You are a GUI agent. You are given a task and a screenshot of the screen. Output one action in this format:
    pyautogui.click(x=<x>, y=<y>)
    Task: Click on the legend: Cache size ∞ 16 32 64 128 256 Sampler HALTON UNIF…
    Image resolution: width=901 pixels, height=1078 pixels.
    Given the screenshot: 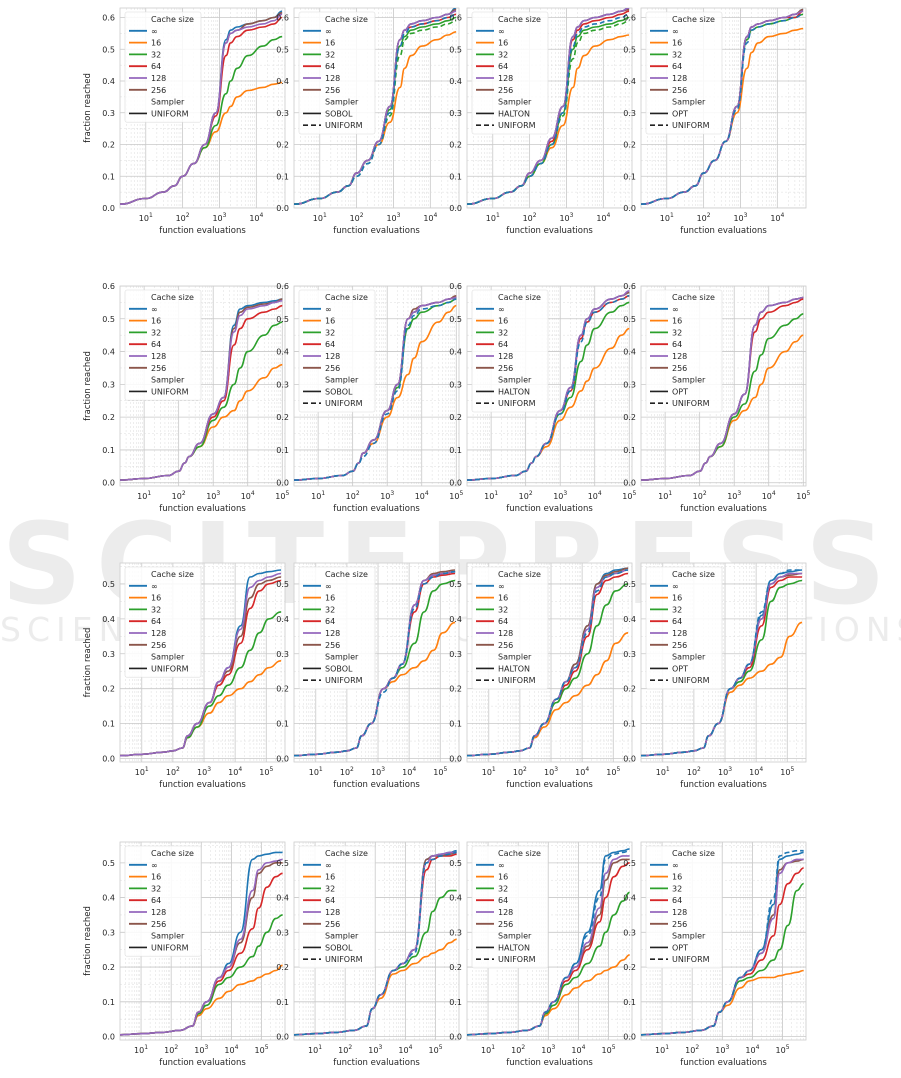 What is the action you would take?
    pyautogui.click(x=510, y=907)
    